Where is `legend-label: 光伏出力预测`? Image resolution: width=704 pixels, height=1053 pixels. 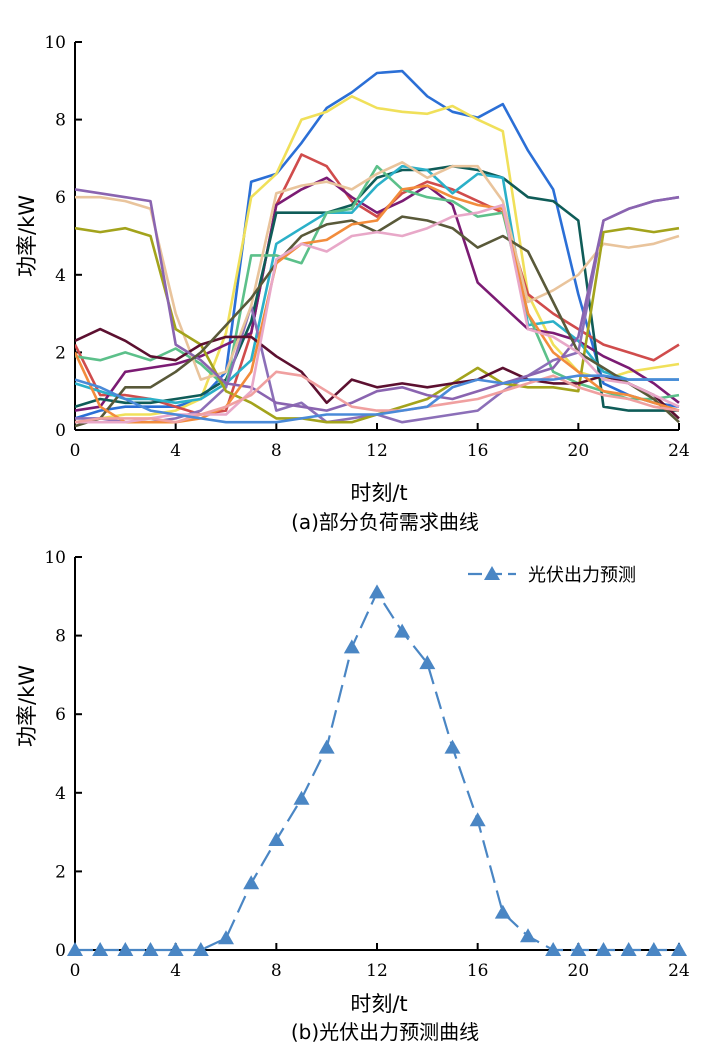 legend-label: 光伏出力预测 is located at coordinates (582, 575).